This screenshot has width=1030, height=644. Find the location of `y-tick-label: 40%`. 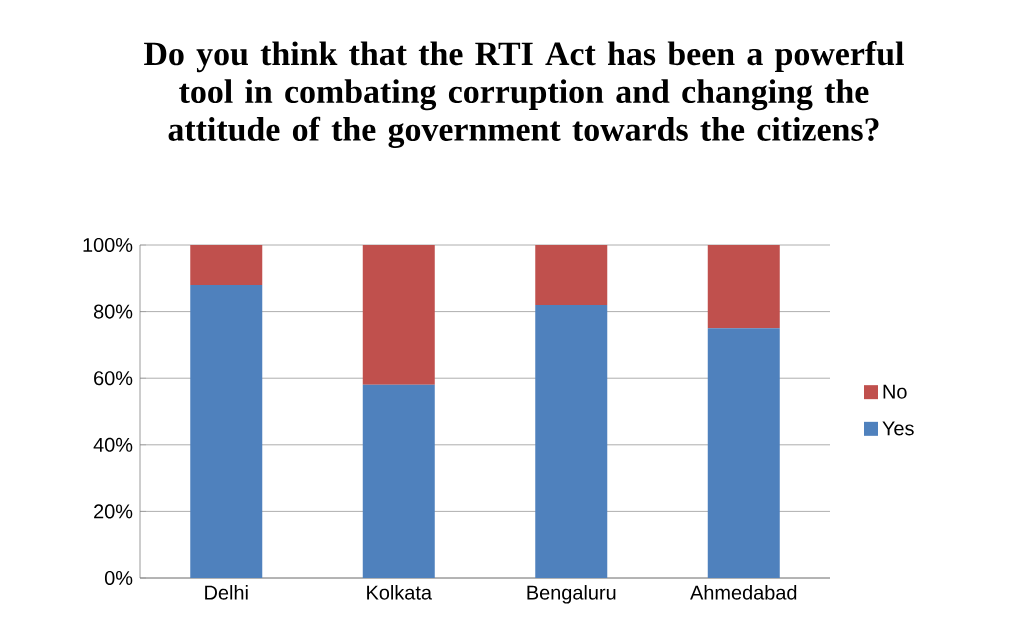

y-tick-label: 40% is located at coordinates (113, 444).